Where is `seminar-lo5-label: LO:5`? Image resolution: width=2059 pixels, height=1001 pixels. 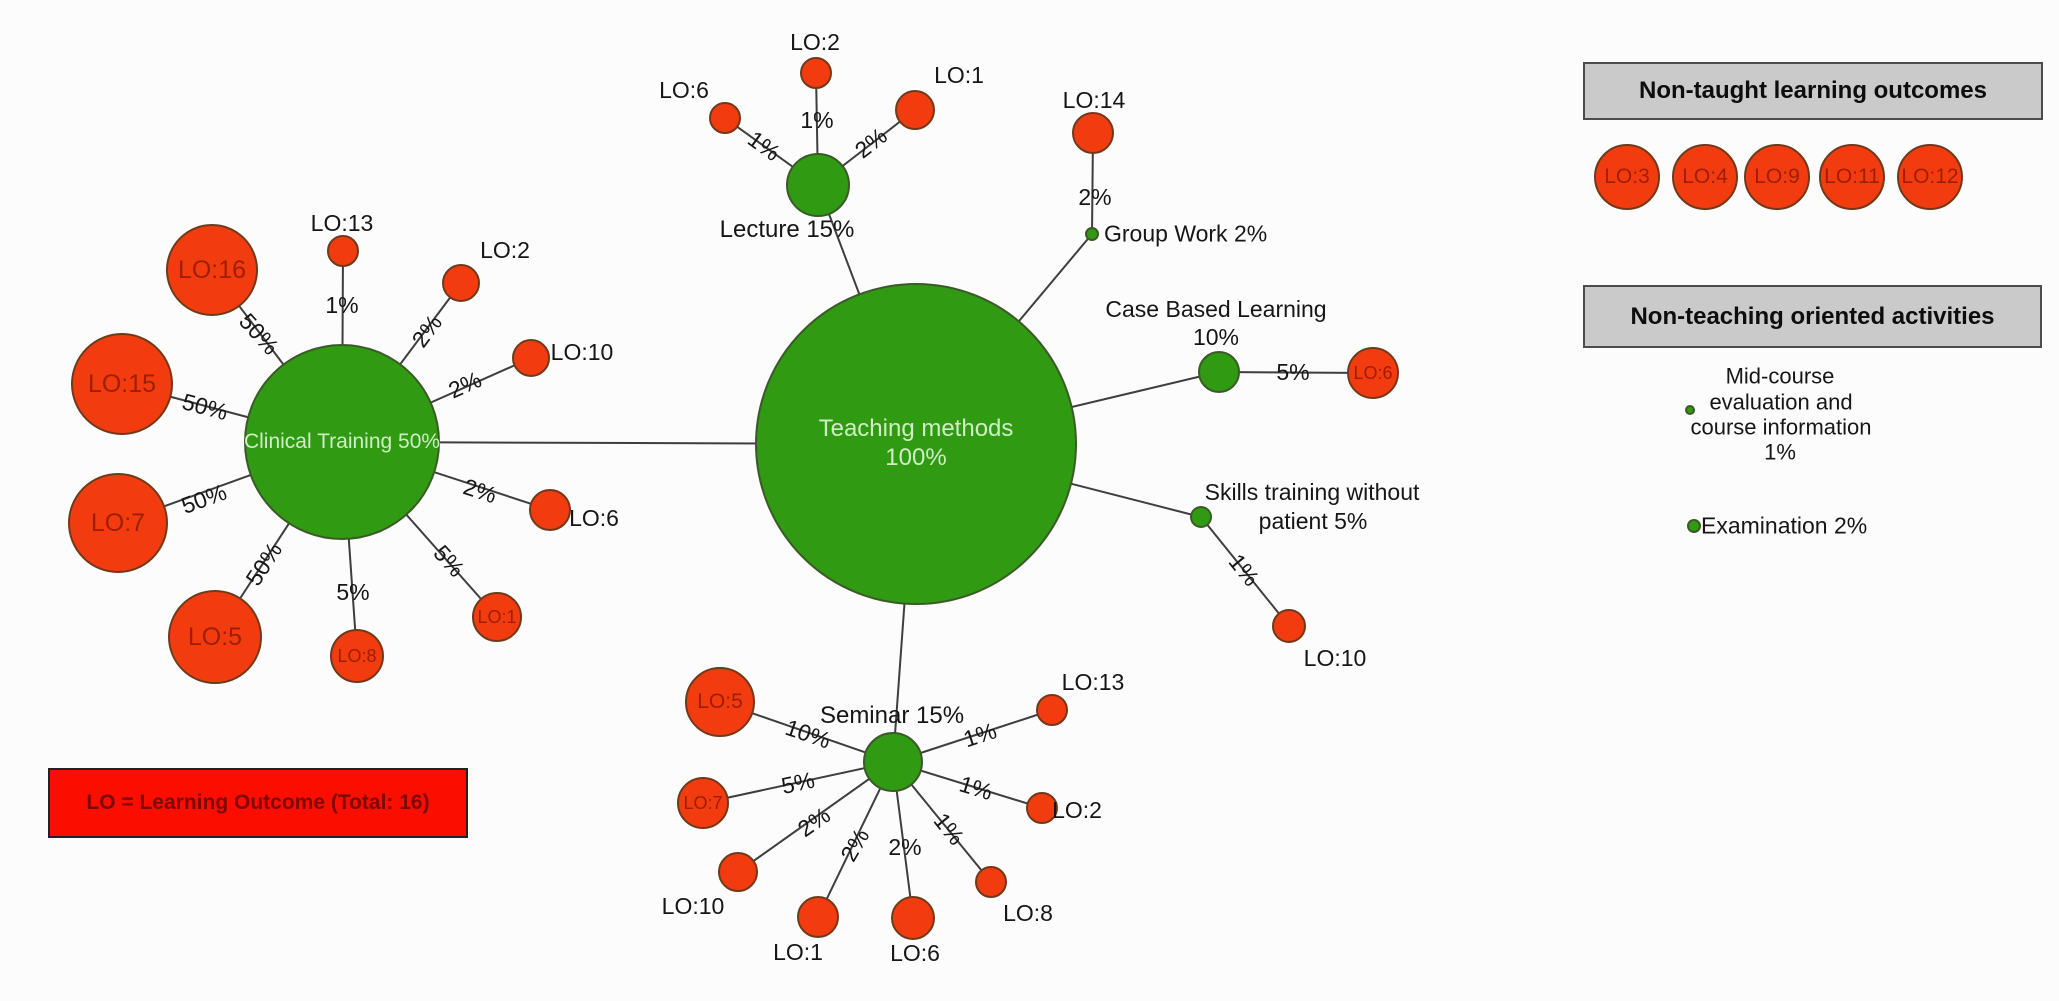 seminar-lo5-label: LO:5 is located at coordinates (720, 701).